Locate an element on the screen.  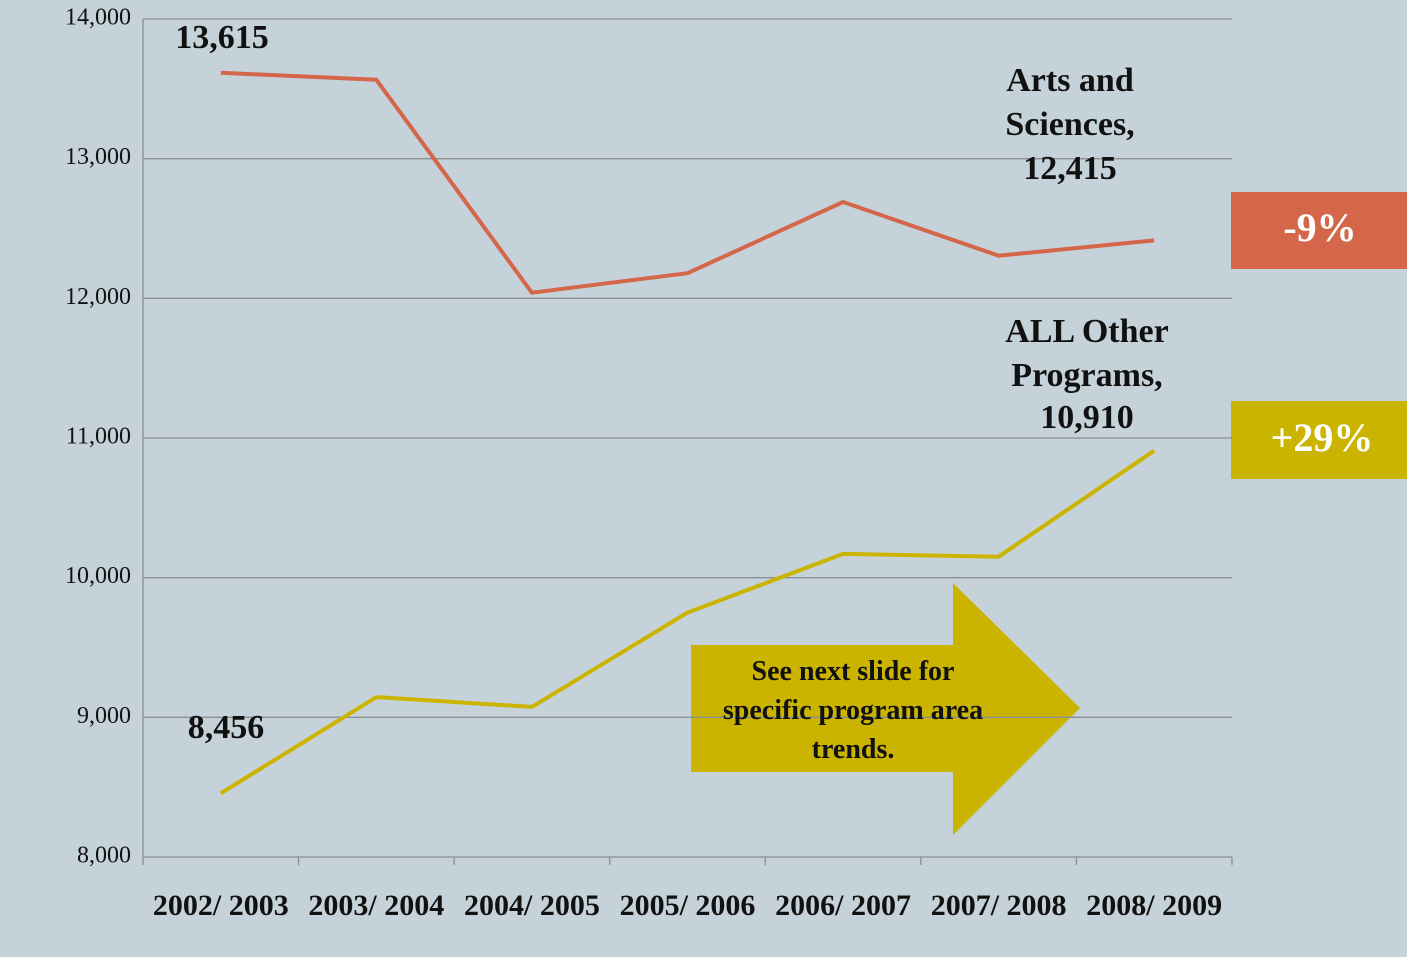
y-tick-label: 10,000 is located at coordinates (98, 576).